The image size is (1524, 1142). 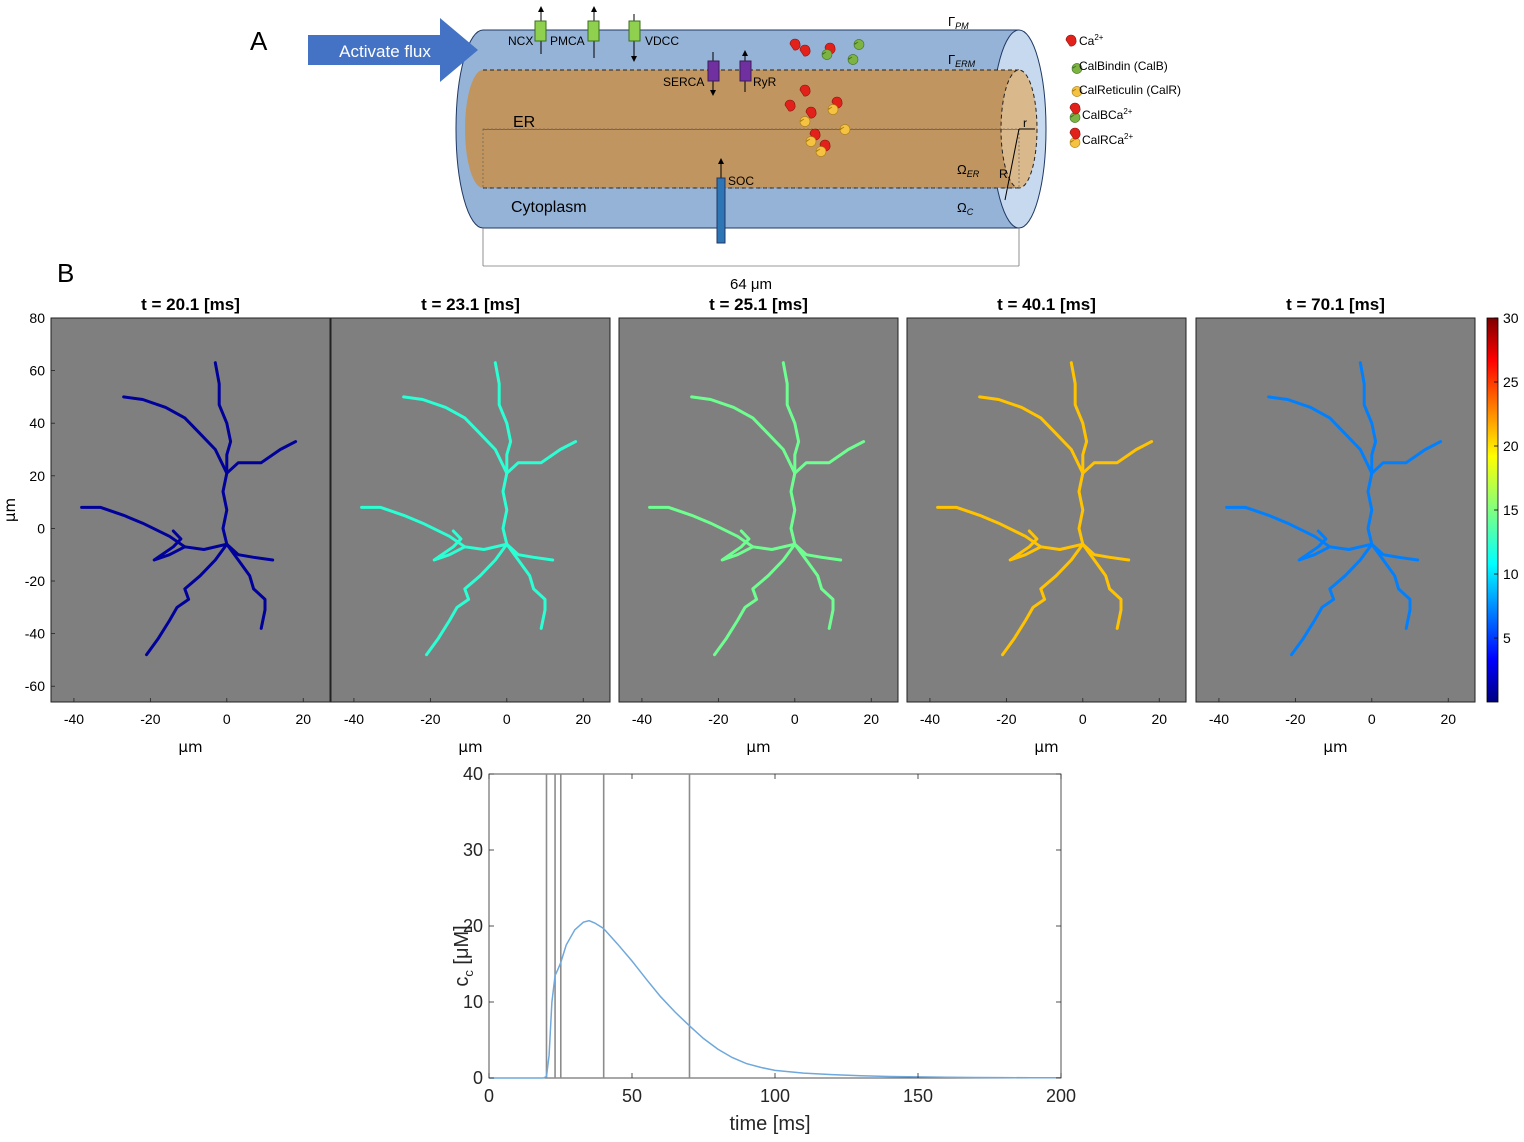 I want to click on pmca-channel, so click(x=593, y=32).